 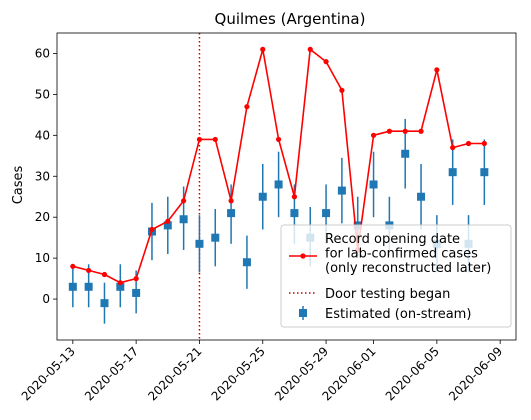 What do you see at coordinates (42, 217) in the screenshot?
I see `y-tick-label: 20` at bounding box center [42, 217].